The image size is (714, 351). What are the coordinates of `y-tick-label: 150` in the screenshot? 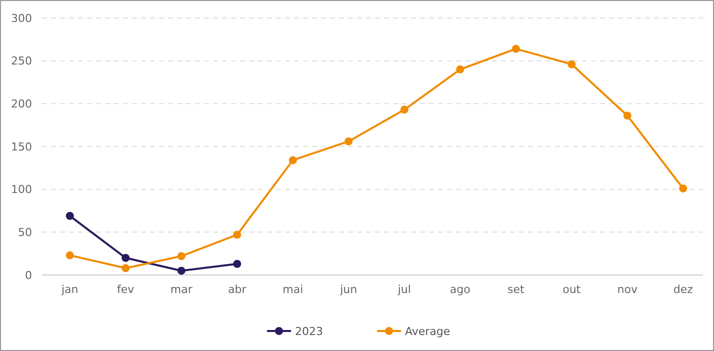 It's located at (21, 147).